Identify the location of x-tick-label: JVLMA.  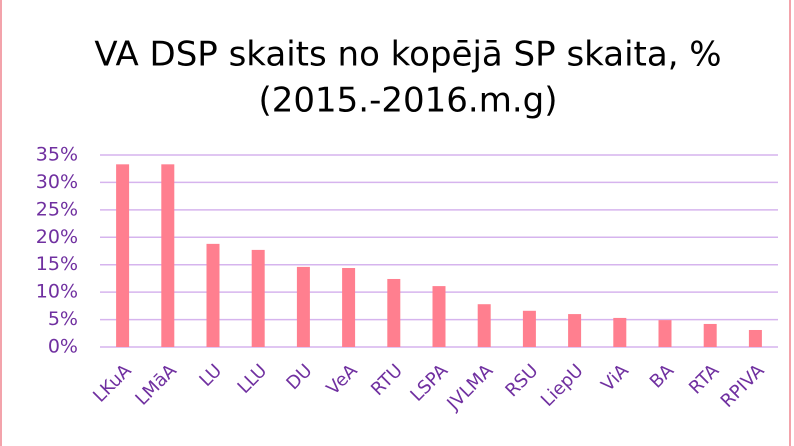
(469, 387).